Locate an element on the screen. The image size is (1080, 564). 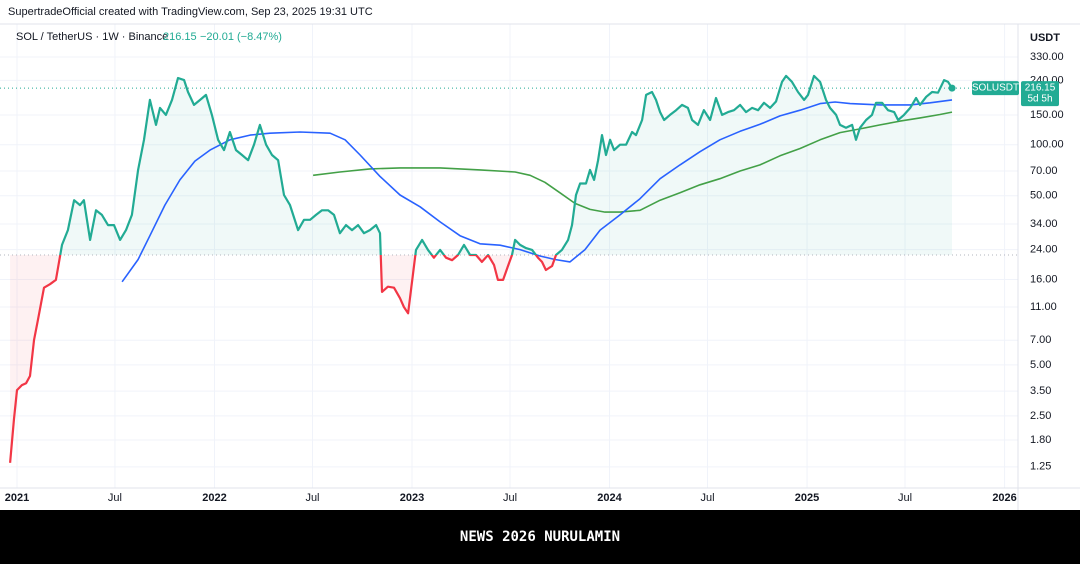
axis-unit: USDT is located at coordinates (1045, 38).